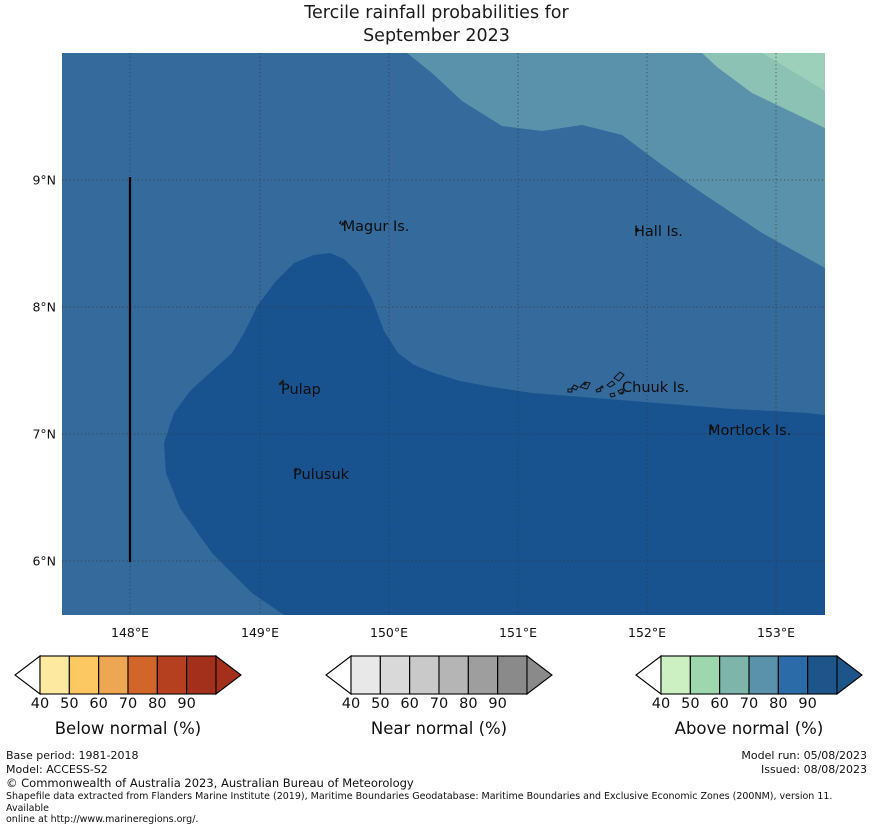 Image resolution: width=873 pixels, height=826 pixels. What do you see at coordinates (44, 307) in the screenshot?
I see `y-tick-8n: 8°N` at bounding box center [44, 307].